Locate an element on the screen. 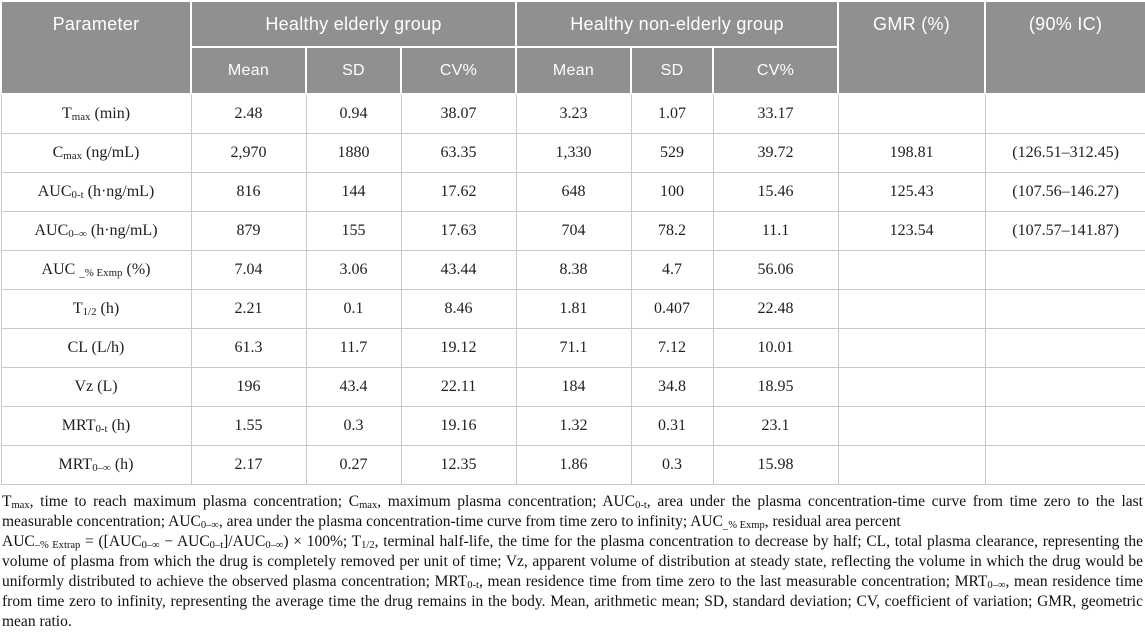 This screenshot has height=632, width=1145. value-cell: 3.23 is located at coordinates (573, 113).